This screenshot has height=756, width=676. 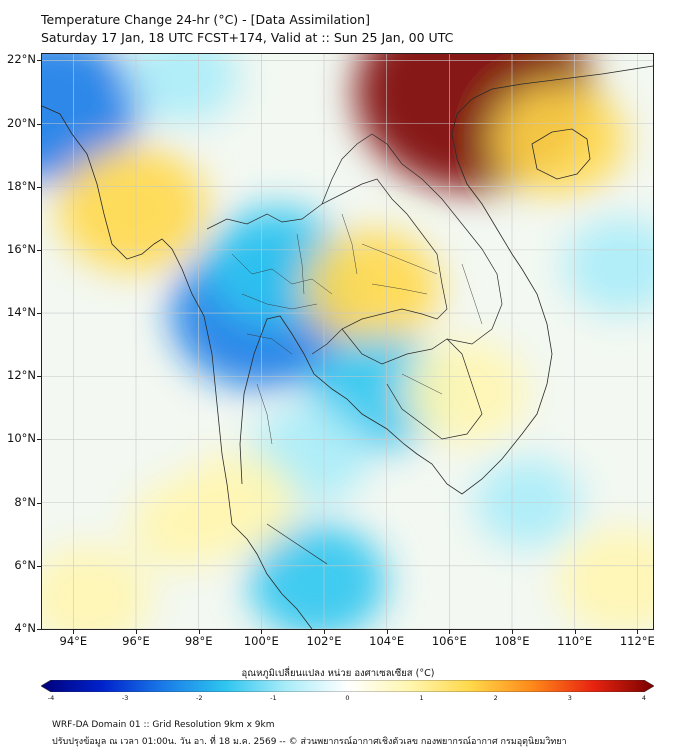 I want to click on lat-tick-label: 14°N, so click(x=21, y=312).